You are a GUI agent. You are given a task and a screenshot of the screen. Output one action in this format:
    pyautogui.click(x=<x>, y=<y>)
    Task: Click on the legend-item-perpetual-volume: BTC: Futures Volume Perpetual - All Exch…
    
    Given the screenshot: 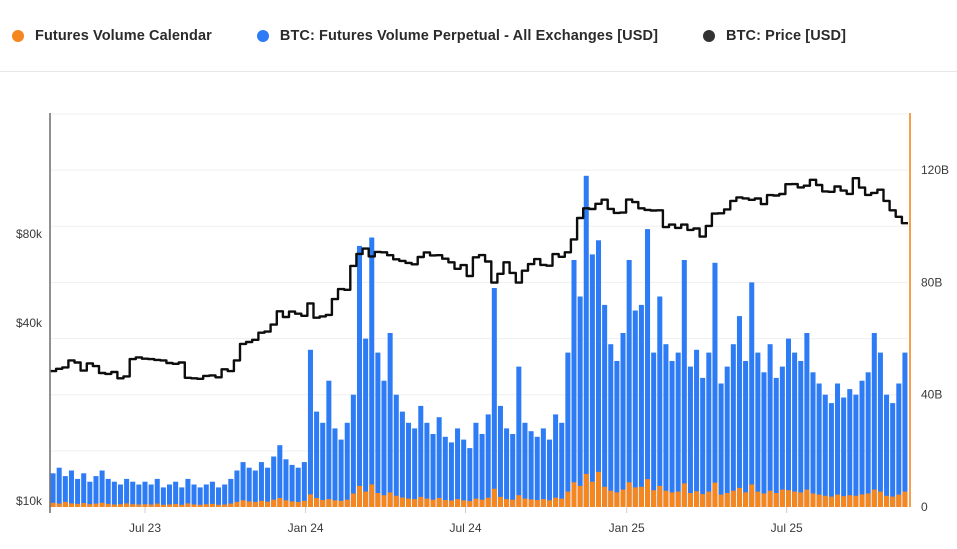 What is the action you would take?
    pyautogui.click(x=457, y=35)
    